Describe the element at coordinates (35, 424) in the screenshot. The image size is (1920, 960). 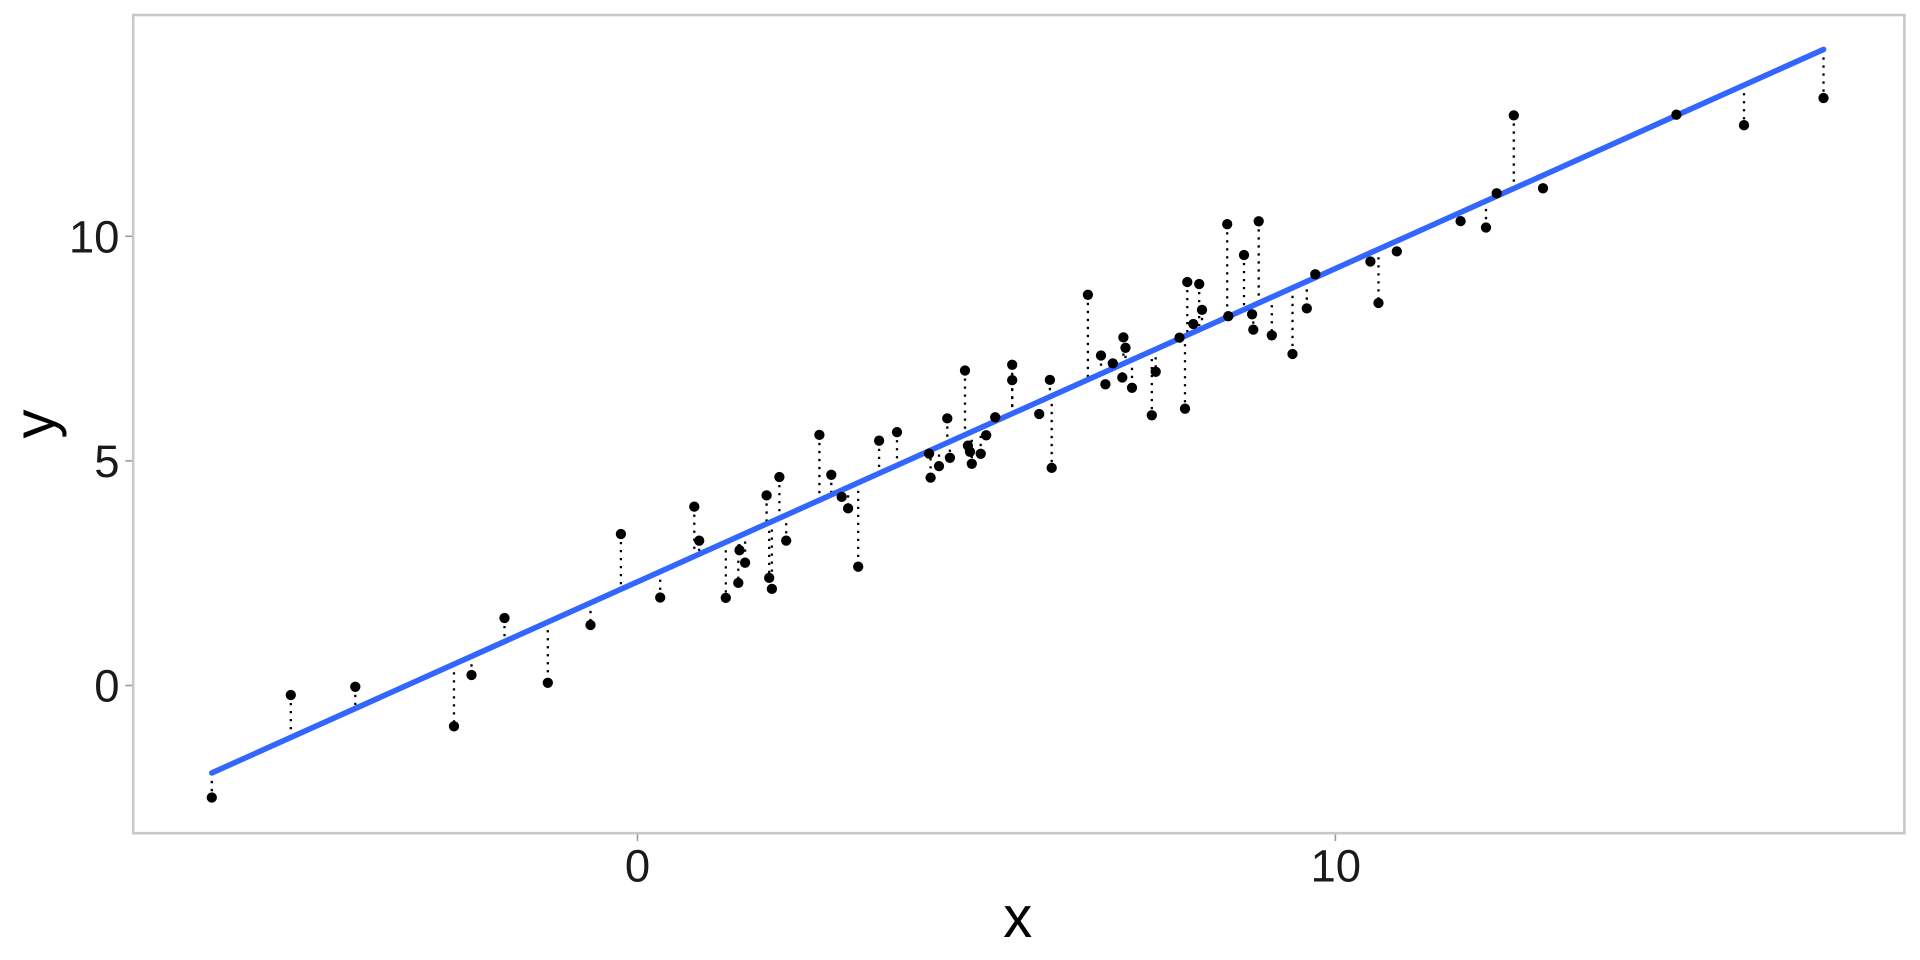
I see `svg-text: y` at that location.